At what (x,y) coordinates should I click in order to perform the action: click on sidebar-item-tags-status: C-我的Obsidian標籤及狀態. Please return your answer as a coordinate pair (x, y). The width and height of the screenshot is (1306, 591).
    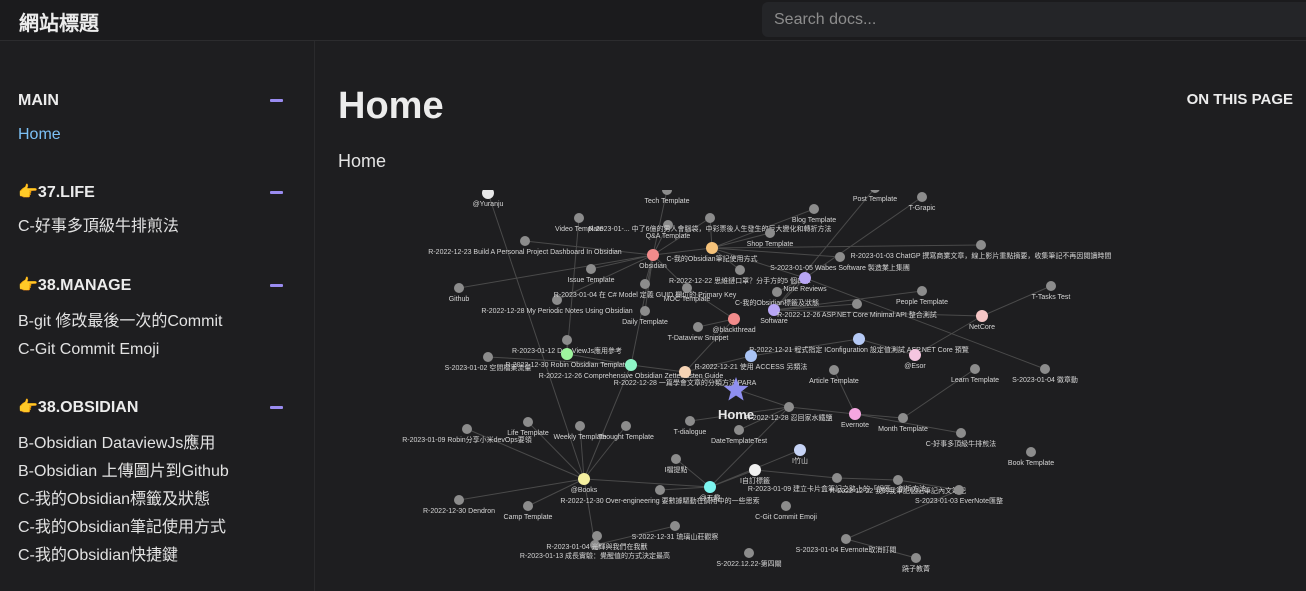
    Looking at the image, I should click on (114, 499).